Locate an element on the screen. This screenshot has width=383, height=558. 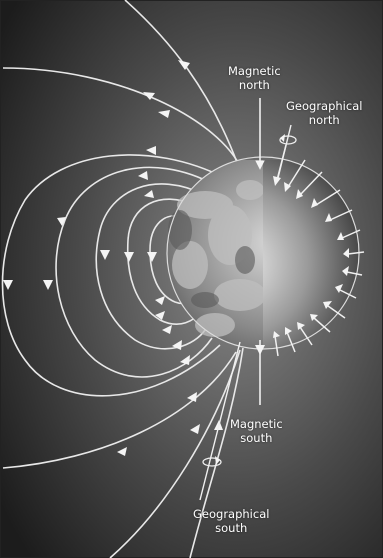
magnetic-south-label-line2: south is located at coordinates (256, 438).